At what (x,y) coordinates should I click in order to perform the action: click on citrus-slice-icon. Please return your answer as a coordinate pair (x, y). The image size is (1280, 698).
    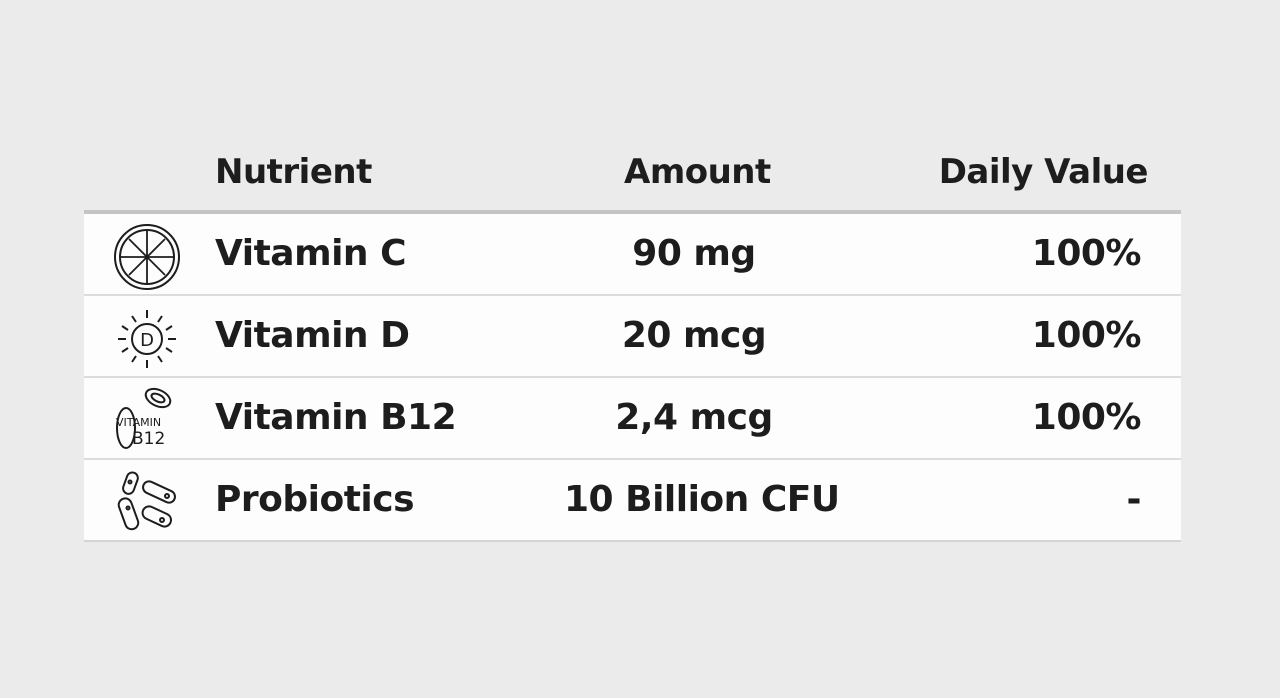
    Looking at the image, I should click on (147, 257).